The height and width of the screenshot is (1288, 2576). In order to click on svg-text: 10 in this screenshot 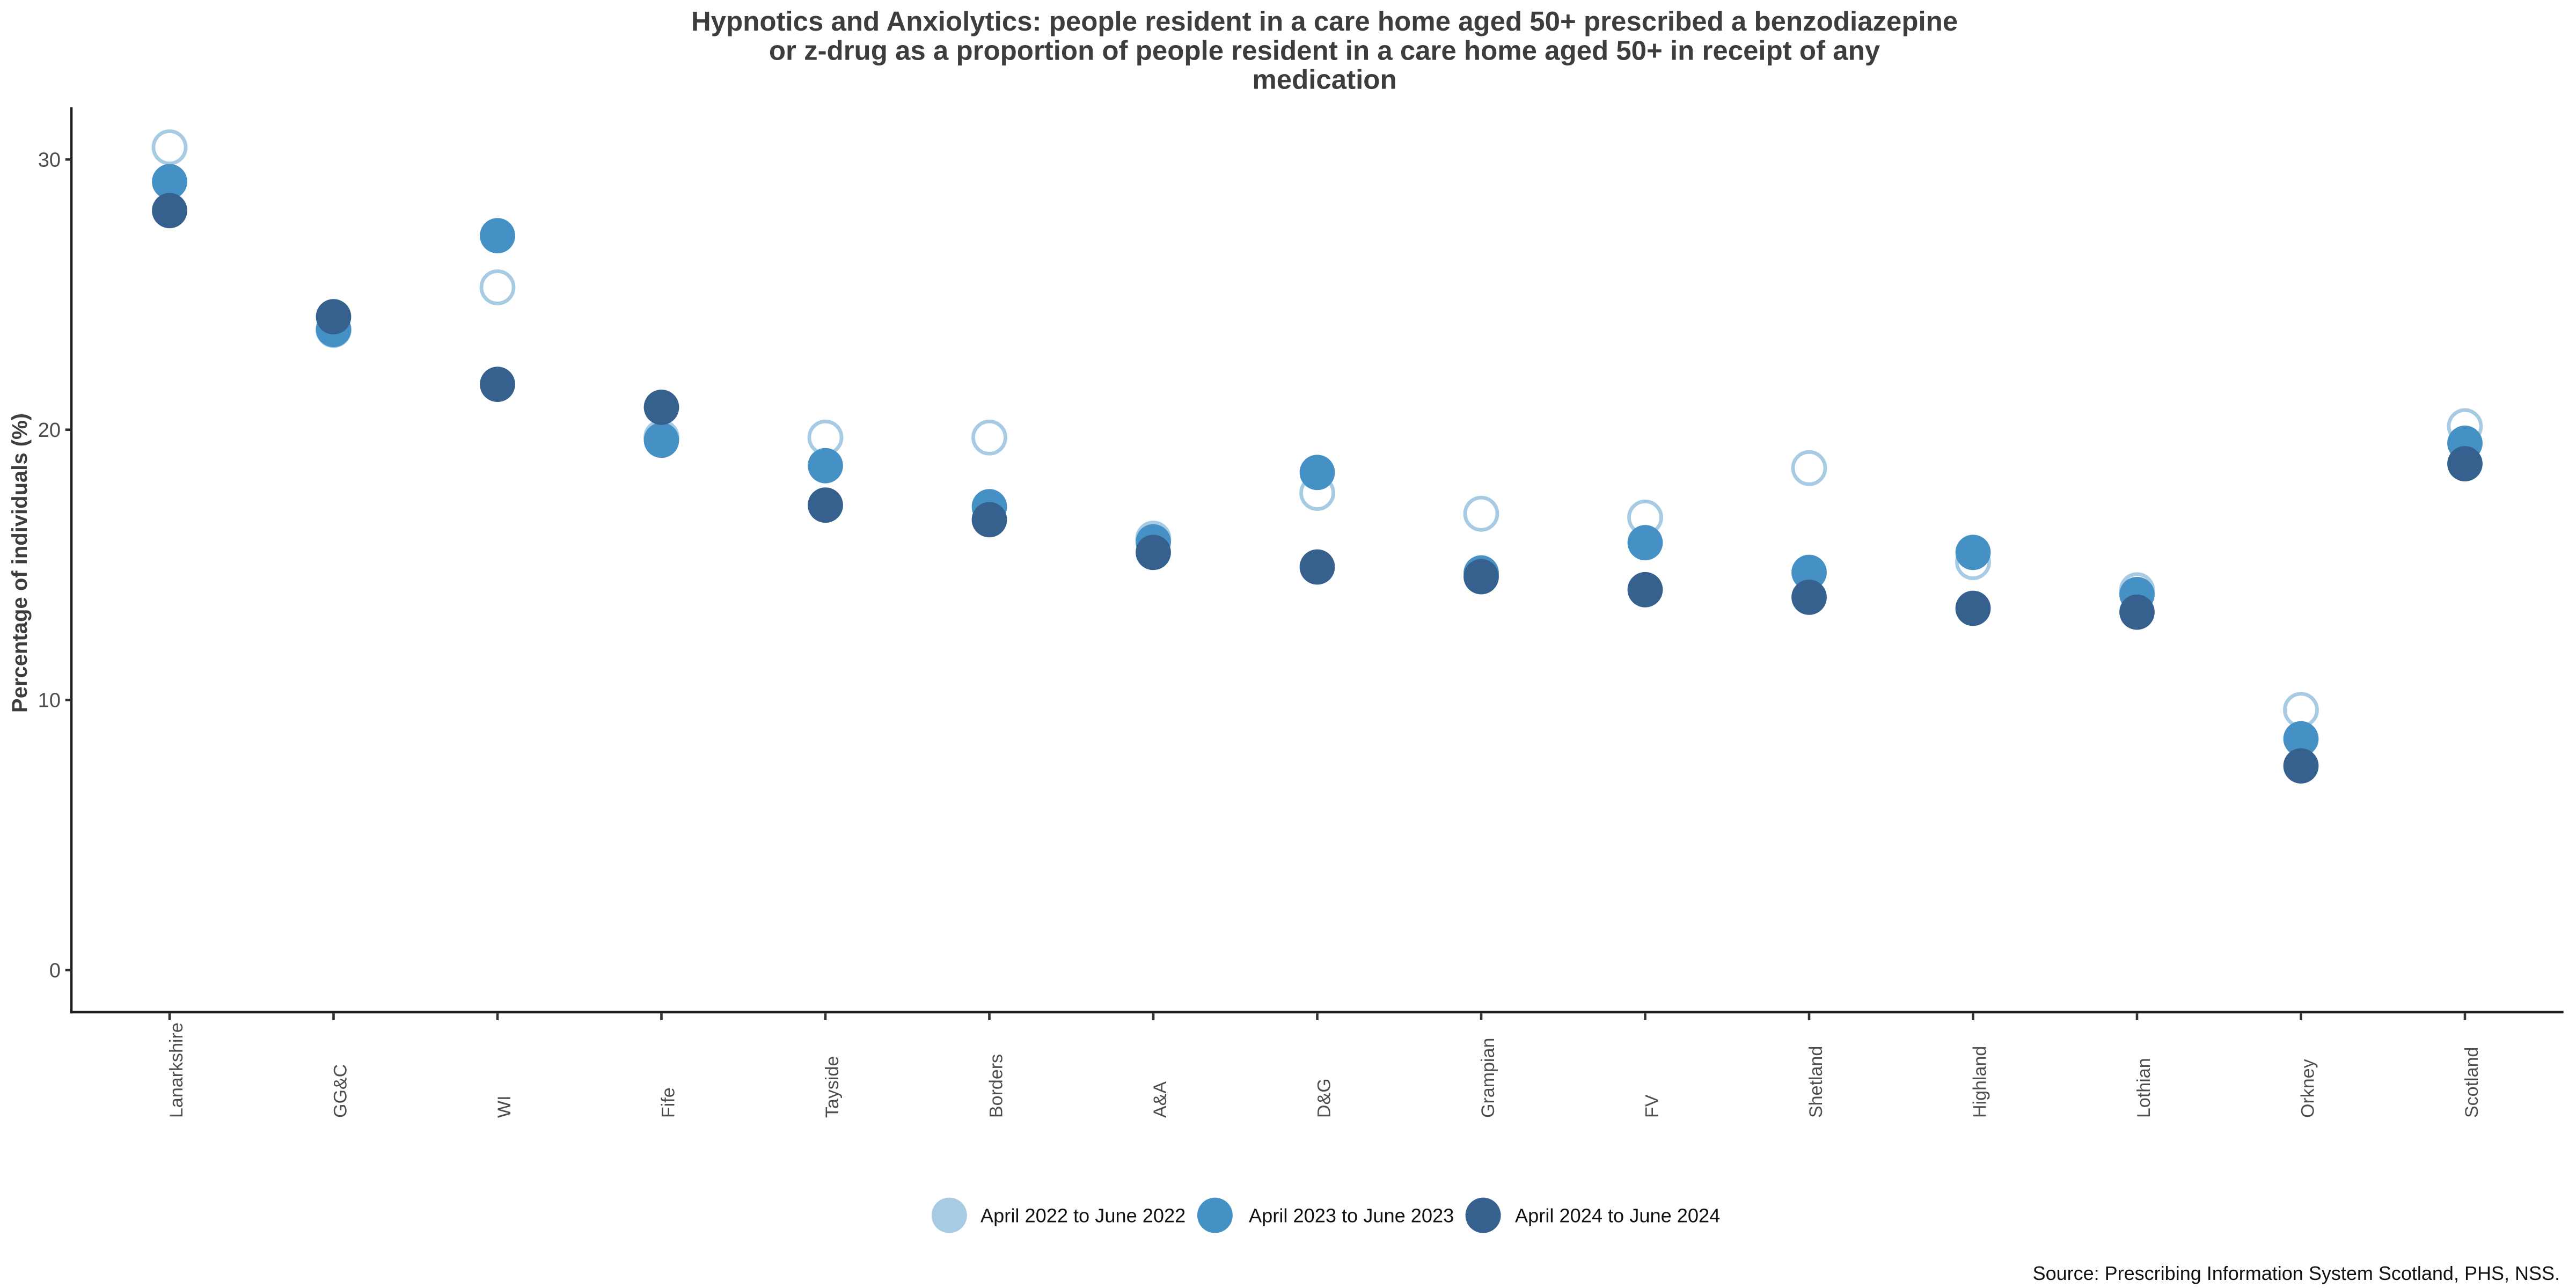, I will do `click(49, 701)`.